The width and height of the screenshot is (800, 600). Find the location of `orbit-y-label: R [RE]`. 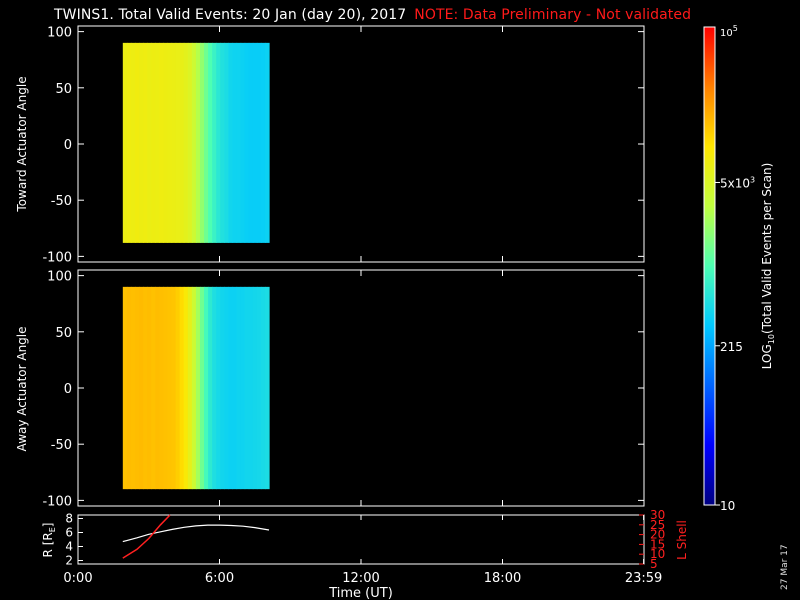

orbit-y-label: R [RE] is located at coordinates (49, 540).